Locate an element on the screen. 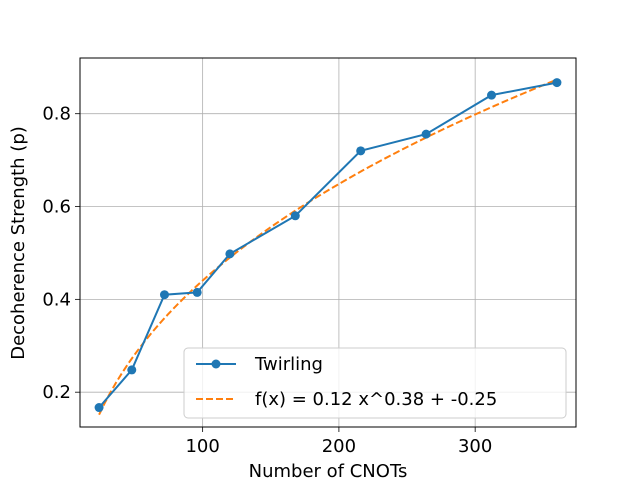  x-axis-label: Number of CNOTs is located at coordinates (328, 470).